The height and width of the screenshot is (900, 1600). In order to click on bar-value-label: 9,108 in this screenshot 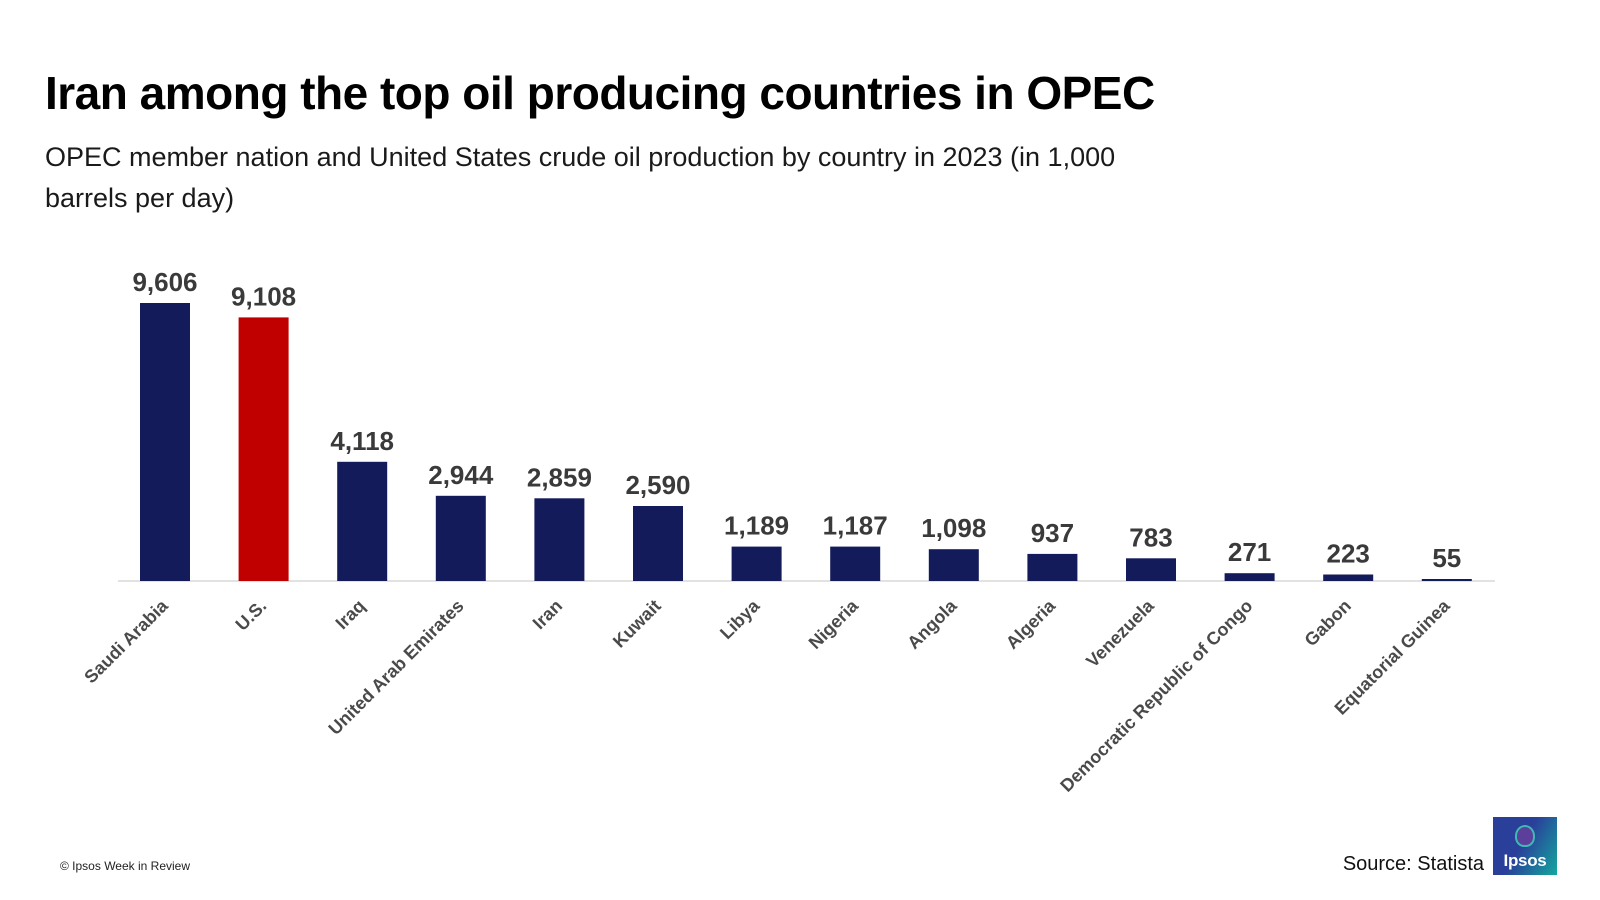, I will do `click(263, 296)`.